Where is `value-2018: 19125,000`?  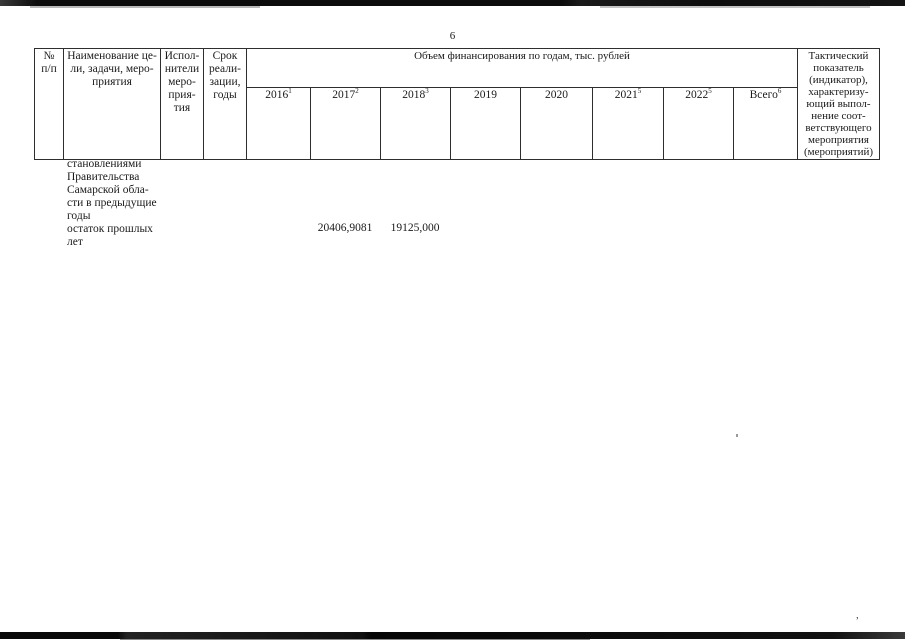 value-2018: 19125,000 is located at coordinates (415, 228).